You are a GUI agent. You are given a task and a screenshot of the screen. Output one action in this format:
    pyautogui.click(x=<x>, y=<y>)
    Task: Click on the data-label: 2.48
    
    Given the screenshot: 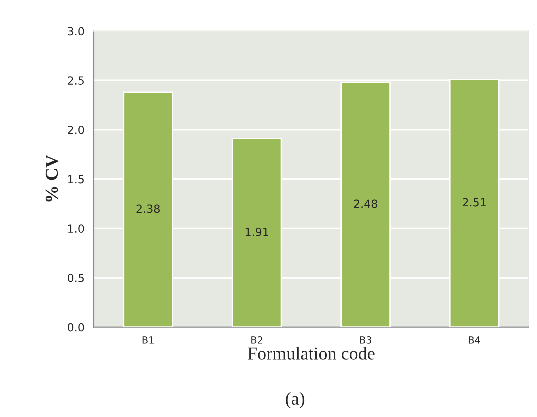 What is the action you would take?
    pyautogui.click(x=366, y=204)
    